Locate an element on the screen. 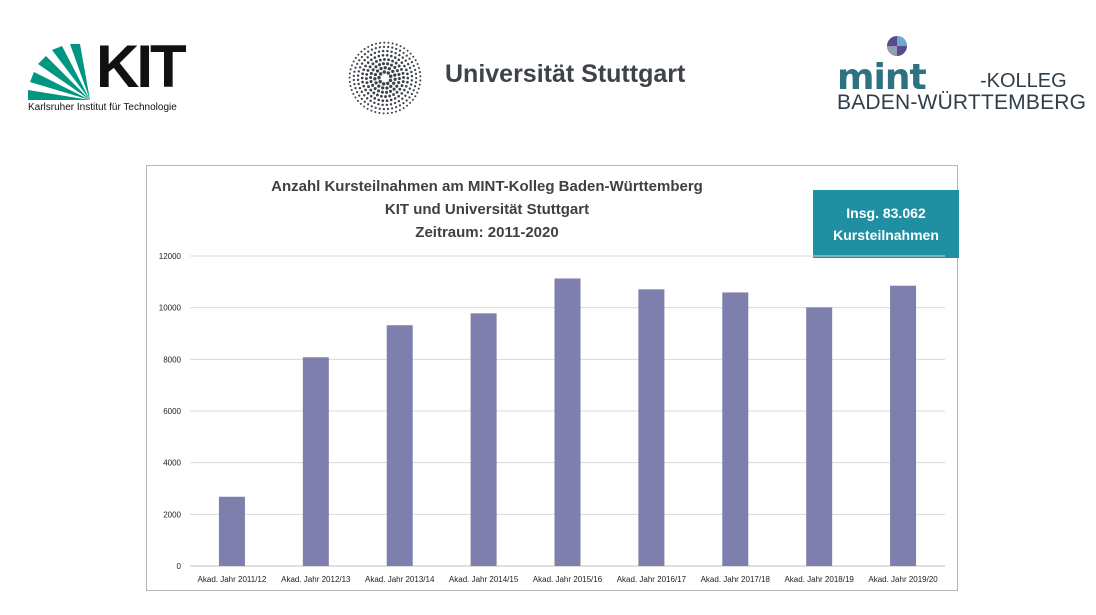  uni-stuttgart-logo: Universität Stuttgart is located at coordinates (530, 78).